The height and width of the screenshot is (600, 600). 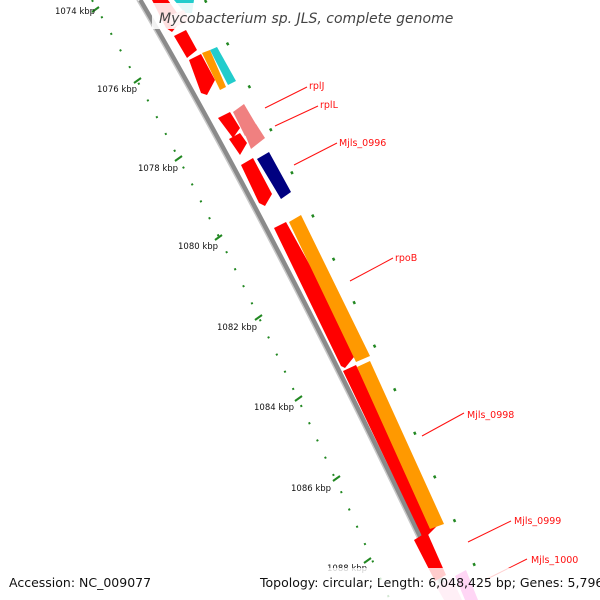 I want to click on gene-label-mjls-0999: Mjls_0999, so click(x=537, y=521).